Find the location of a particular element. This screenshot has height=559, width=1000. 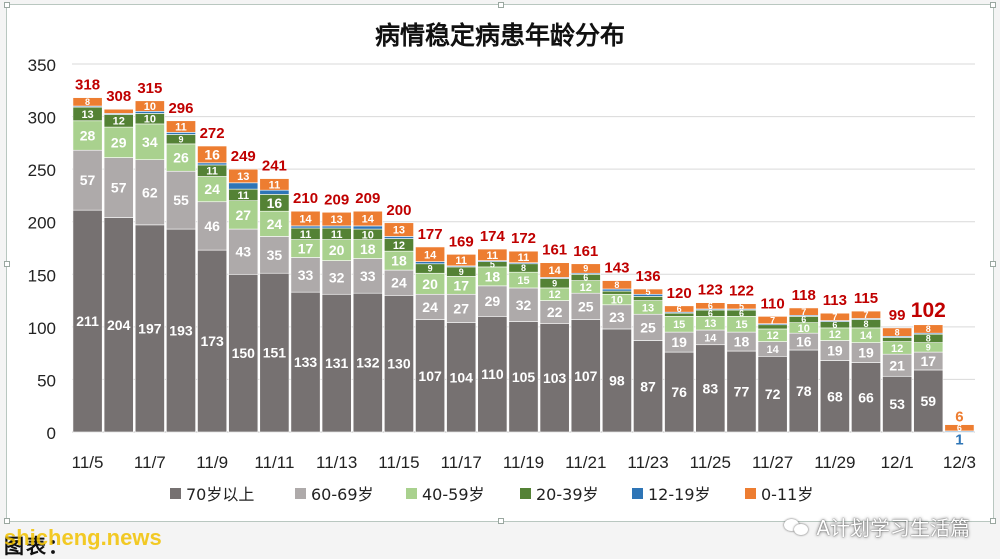

data-label: 133 is located at coordinates (306, 362).